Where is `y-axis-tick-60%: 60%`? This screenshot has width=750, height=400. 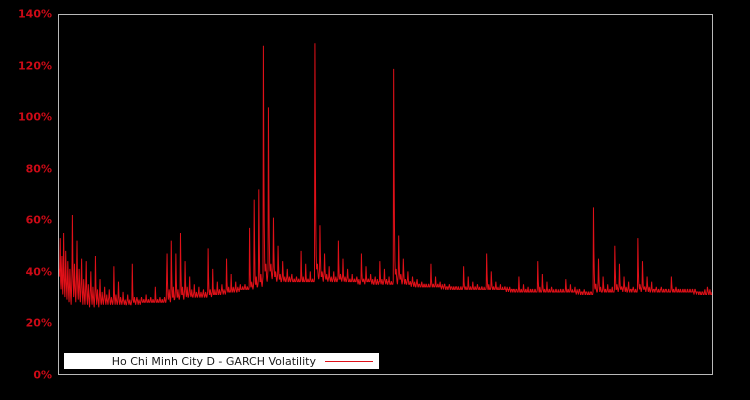
y-axis-tick-60%: 60% is located at coordinates (38, 220).